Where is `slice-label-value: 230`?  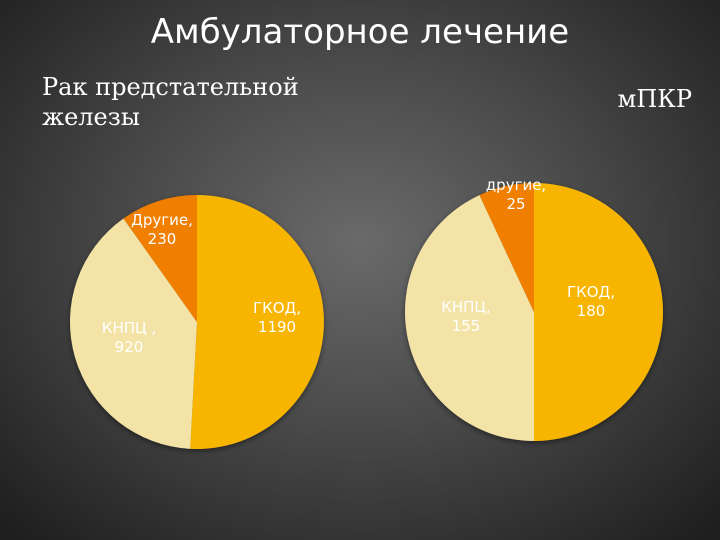 slice-label-value: 230 is located at coordinates (162, 239).